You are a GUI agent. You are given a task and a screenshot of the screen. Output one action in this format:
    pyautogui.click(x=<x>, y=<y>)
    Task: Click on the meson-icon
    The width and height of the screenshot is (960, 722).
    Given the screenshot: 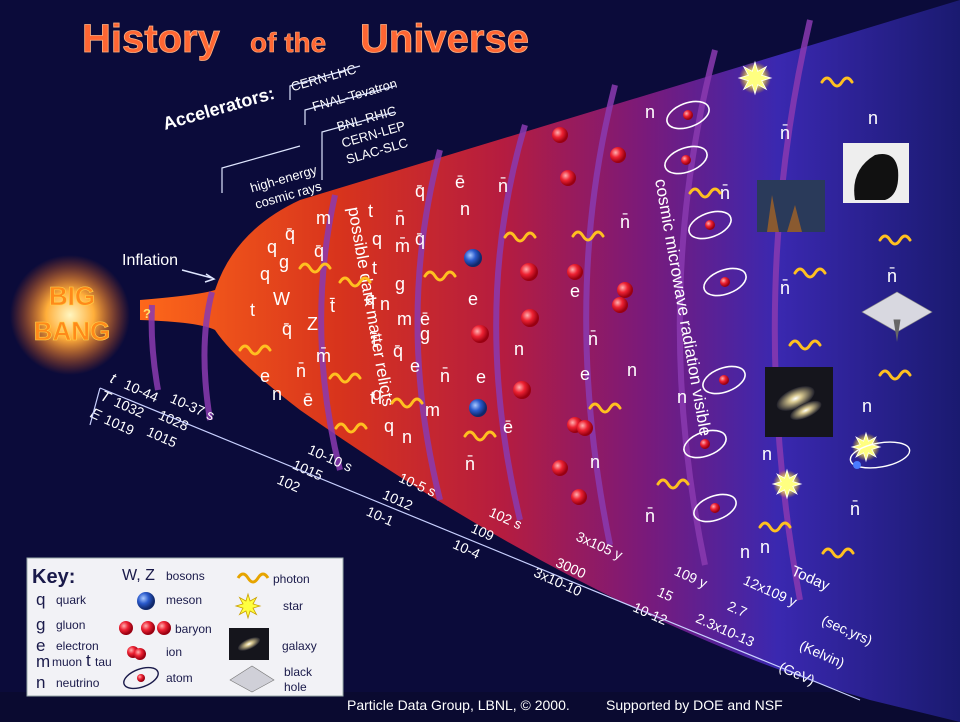 What is the action you would take?
    pyautogui.click(x=473, y=258)
    